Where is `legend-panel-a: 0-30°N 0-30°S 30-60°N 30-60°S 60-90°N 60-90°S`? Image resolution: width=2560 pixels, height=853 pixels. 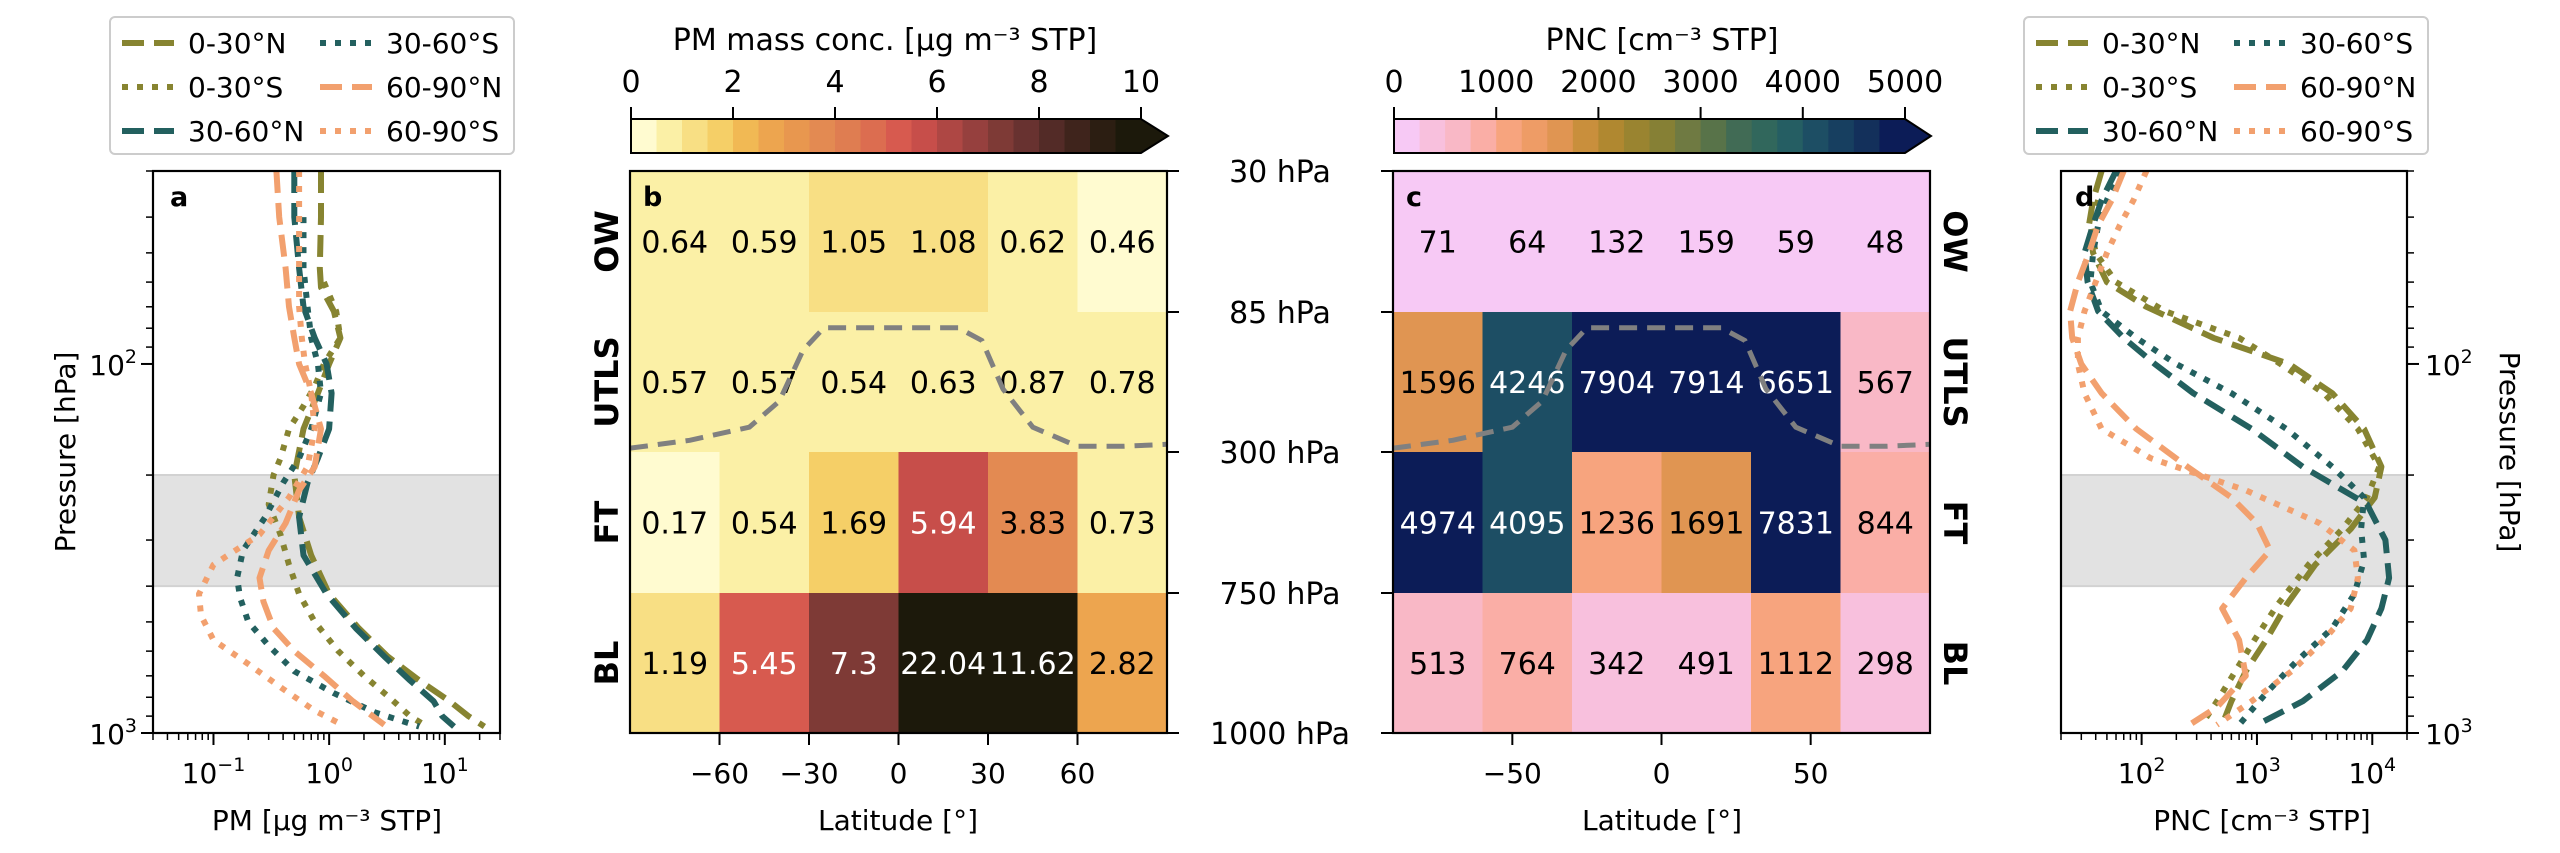
legend-panel-a: 0-30°N 0-30°S 30-60°N 30-60°S 60-90°N 60-90°S is located at coordinates (312, 85).